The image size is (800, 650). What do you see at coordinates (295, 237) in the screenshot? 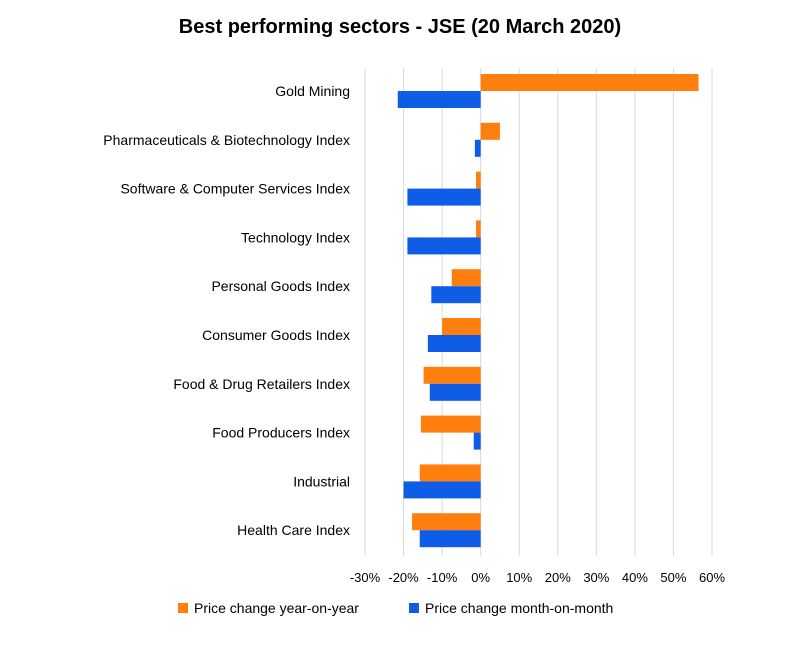
I see `category-label: Technology Index` at bounding box center [295, 237].